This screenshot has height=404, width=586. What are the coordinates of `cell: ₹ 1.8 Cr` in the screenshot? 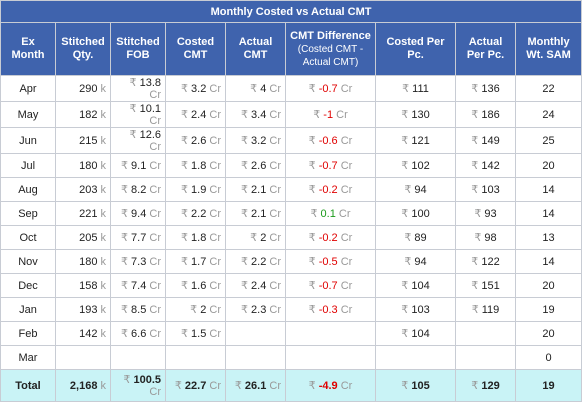 It's located at (195, 237).